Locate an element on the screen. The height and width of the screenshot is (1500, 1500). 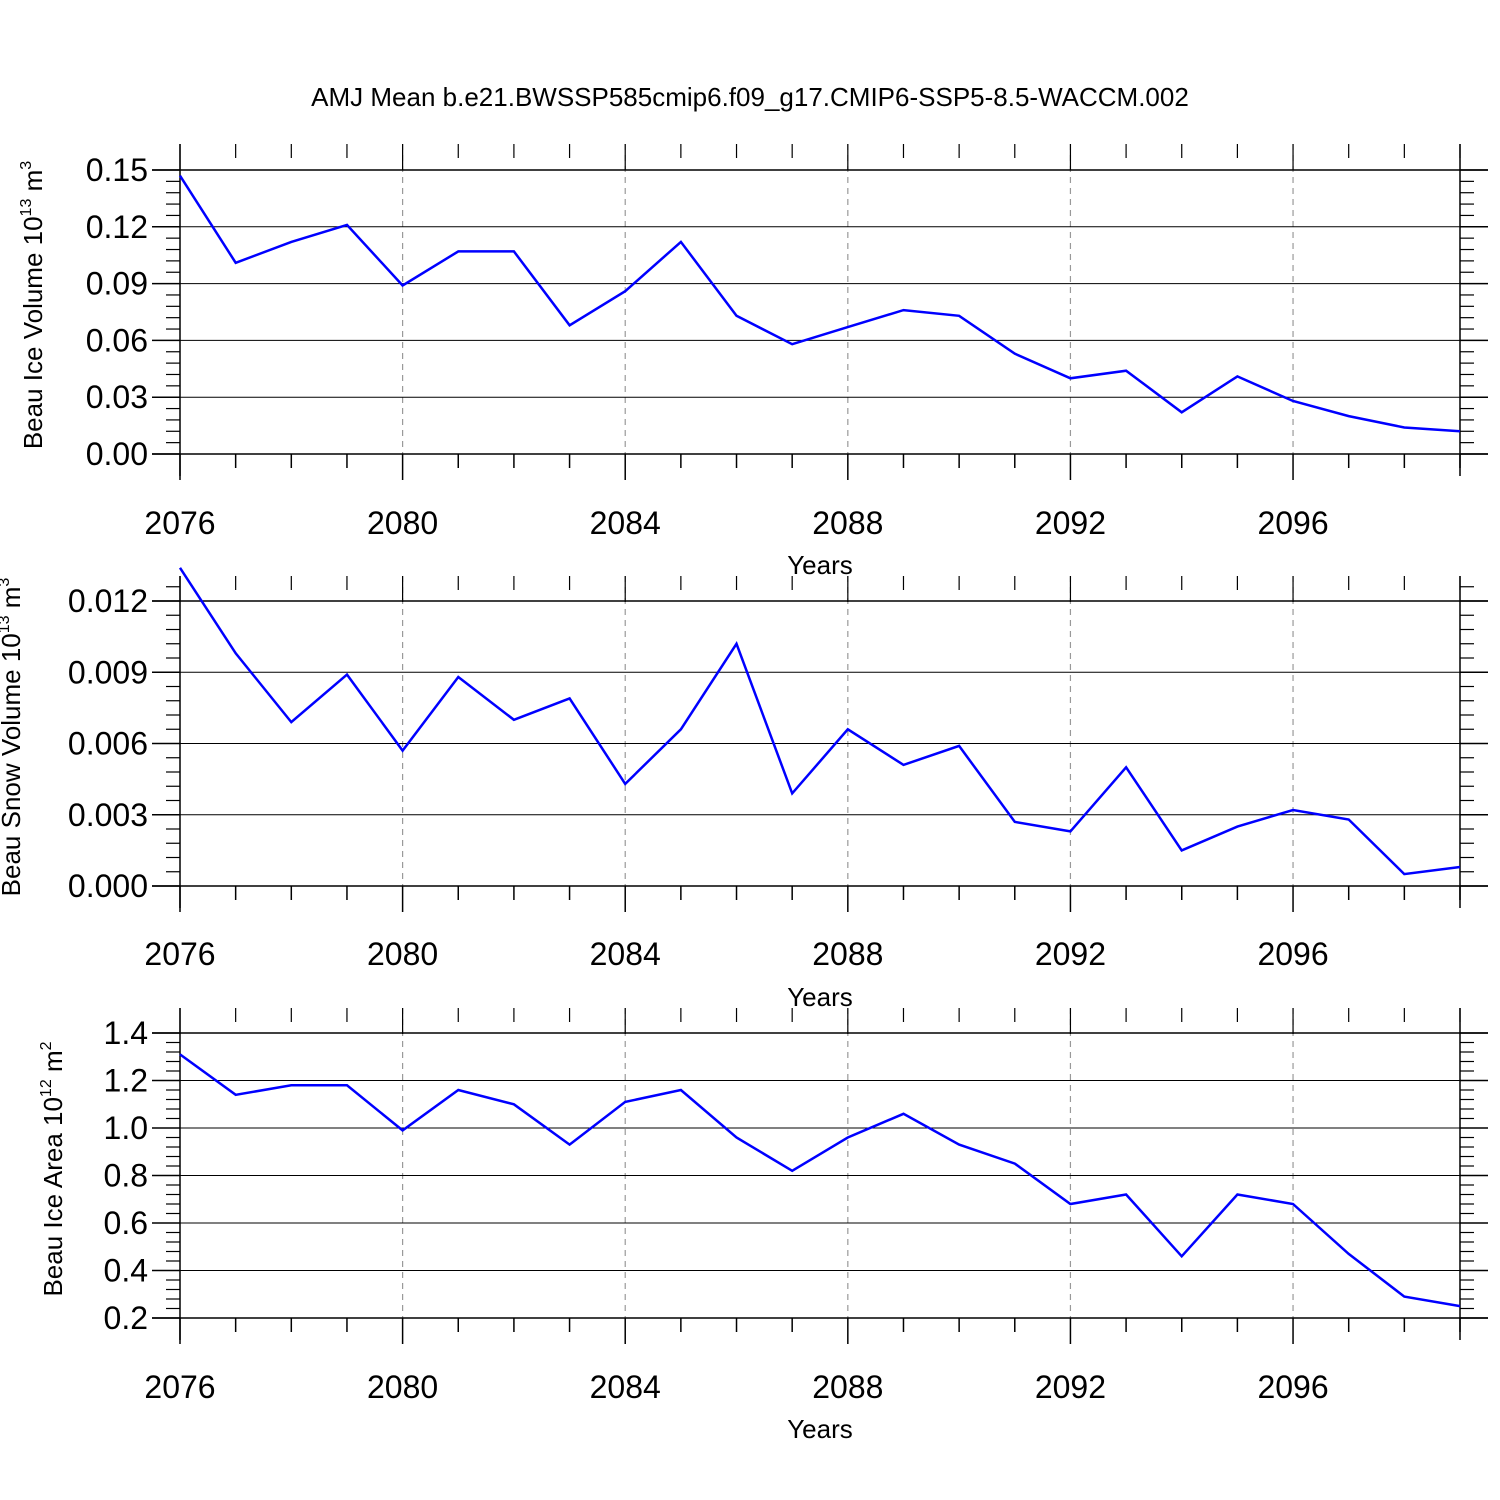
y-tick-label: 0.15 is located at coordinates (117, 170).